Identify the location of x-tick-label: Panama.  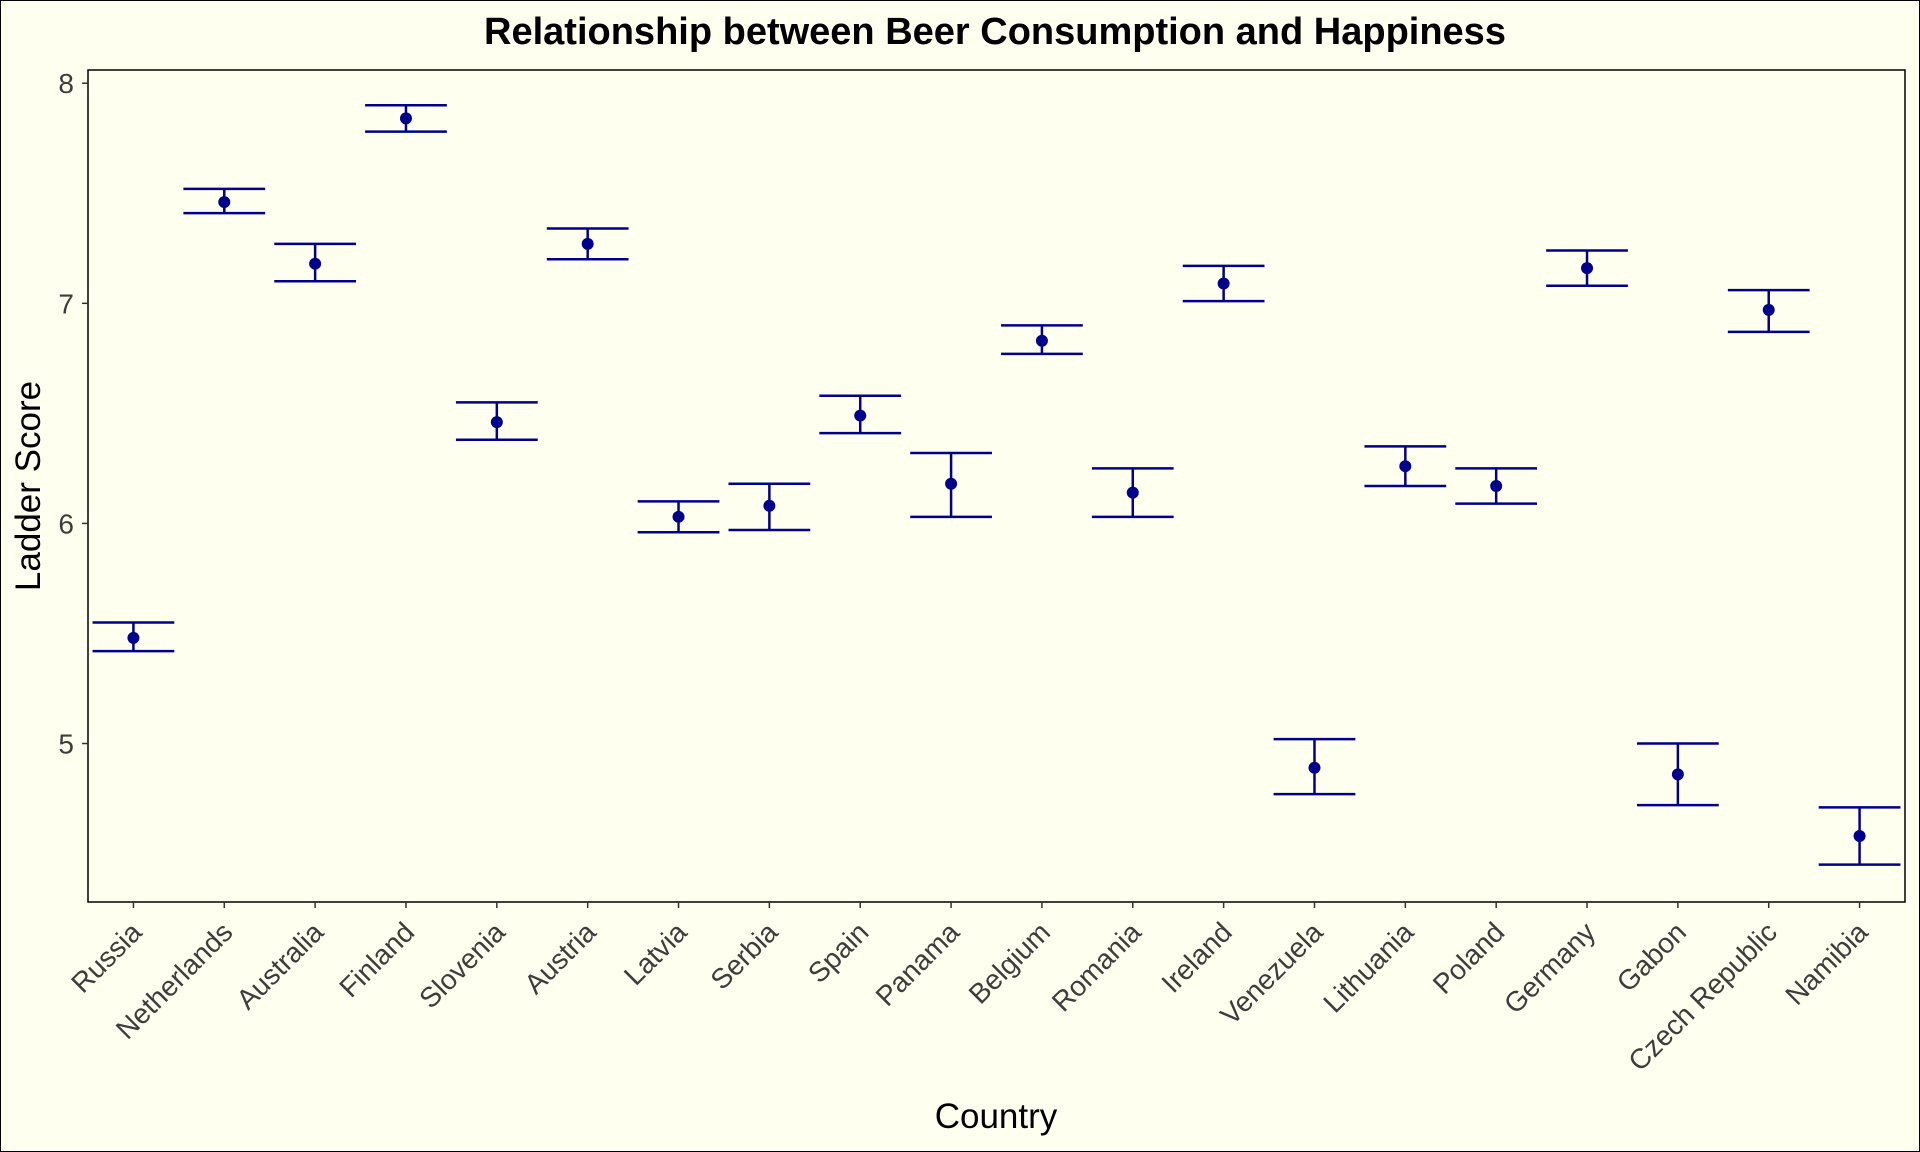
(918, 964).